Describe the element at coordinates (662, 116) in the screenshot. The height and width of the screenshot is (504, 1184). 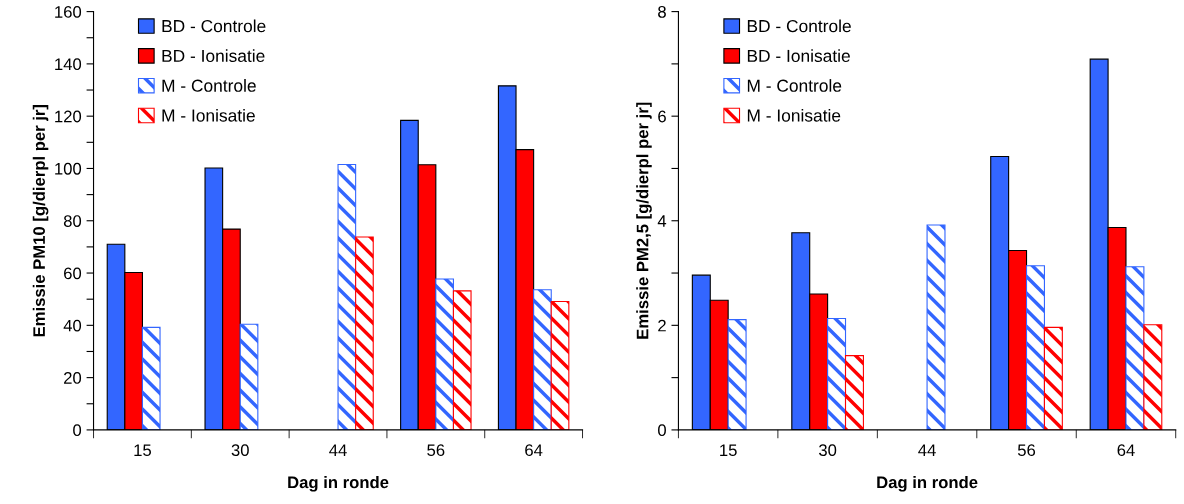
I see `y-tick-label: 6` at that location.